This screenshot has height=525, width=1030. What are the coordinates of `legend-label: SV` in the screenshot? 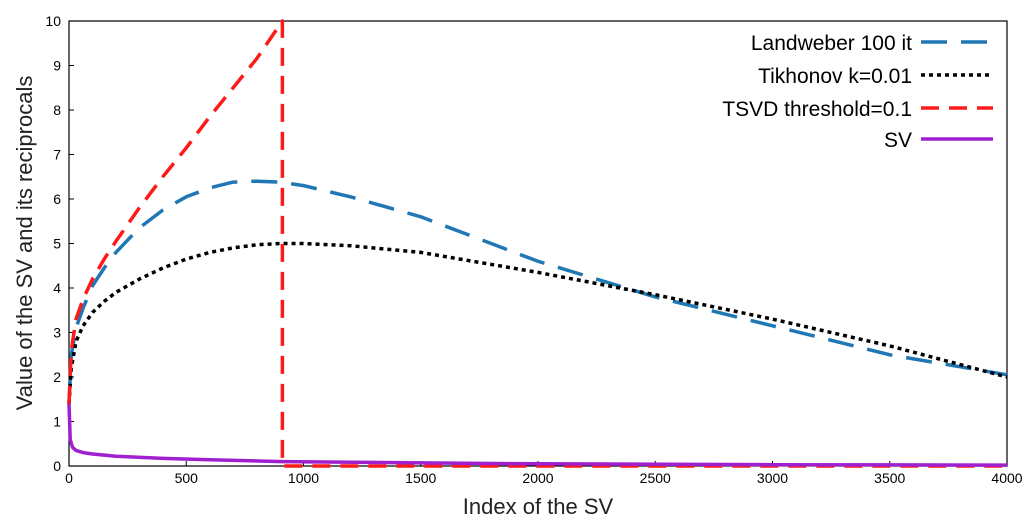 It's located at (898, 140).